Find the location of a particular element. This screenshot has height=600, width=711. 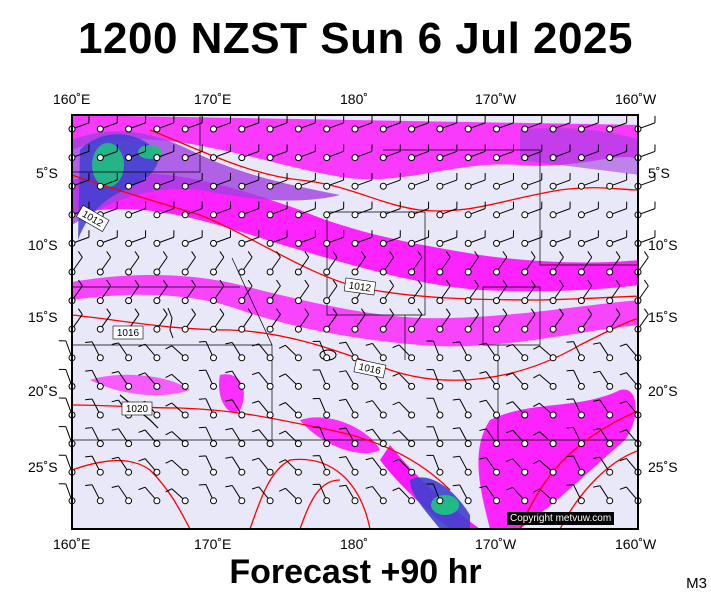

isobar-label-1012-b: 1012 is located at coordinates (360, 287).